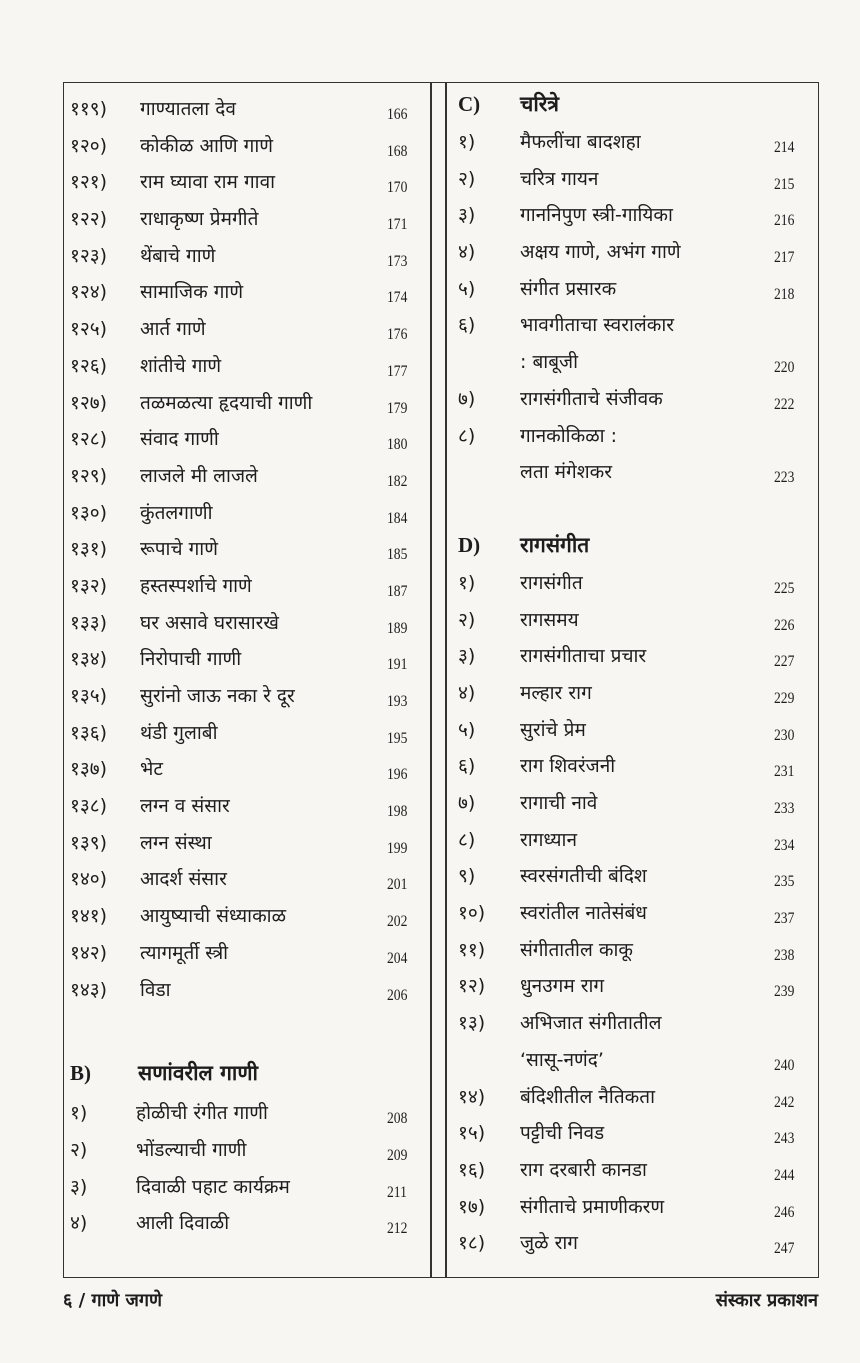 The height and width of the screenshot is (1363, 860). What do you see at coordinates (397, 665) in the screenshot?
I see `entry-page: 191` at bounding box center [397, 665].